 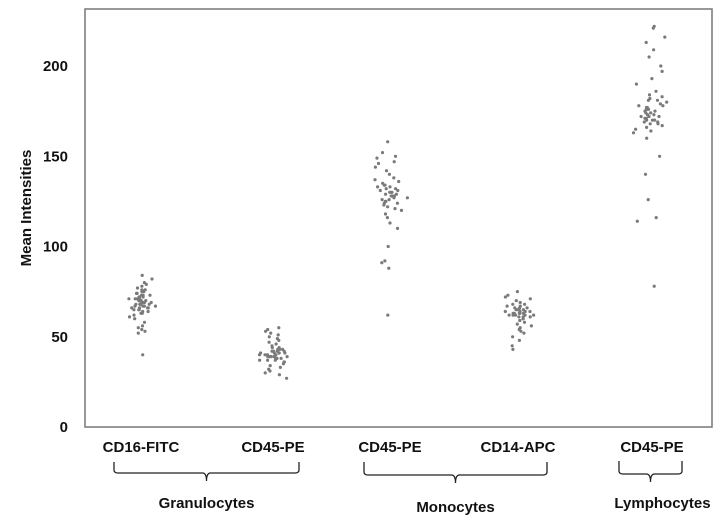 What do you see at coordinates (662, 503) in the screenshot?
I see `group-label: Lymphocytes` at bounding box center [662, 503].